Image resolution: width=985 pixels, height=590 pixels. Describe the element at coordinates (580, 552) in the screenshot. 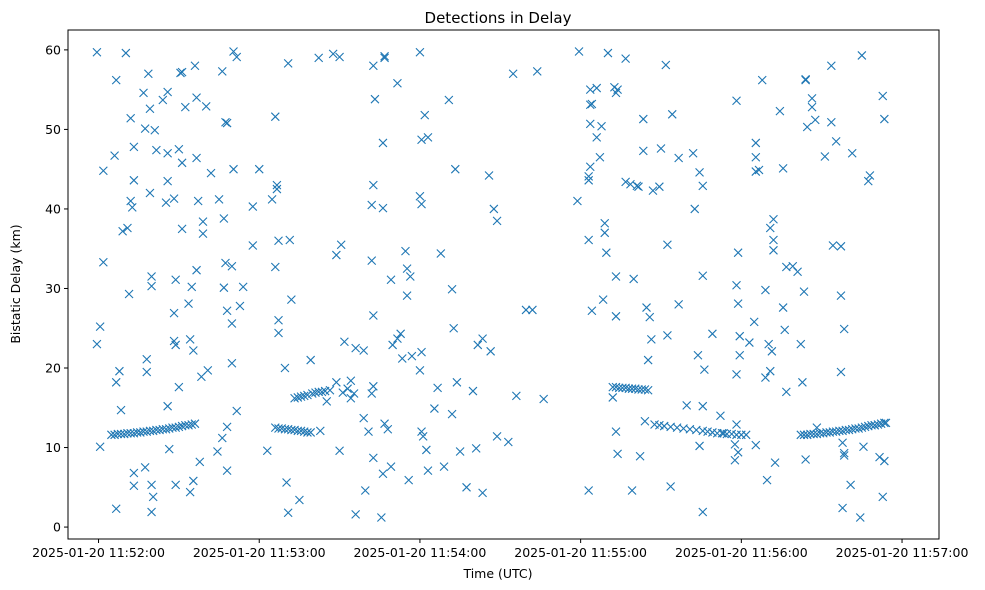

I see `x-tick-label: 2025-01-20 11:55:00` at that location.